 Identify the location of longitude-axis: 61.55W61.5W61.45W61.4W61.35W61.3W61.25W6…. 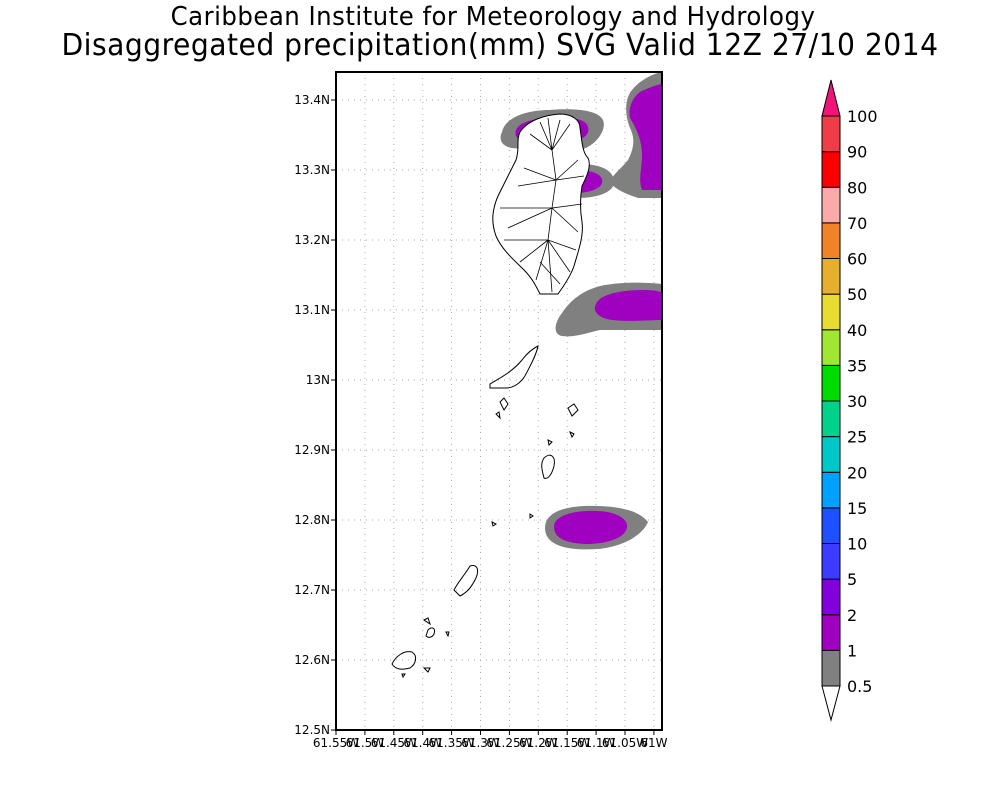
(490, 740).